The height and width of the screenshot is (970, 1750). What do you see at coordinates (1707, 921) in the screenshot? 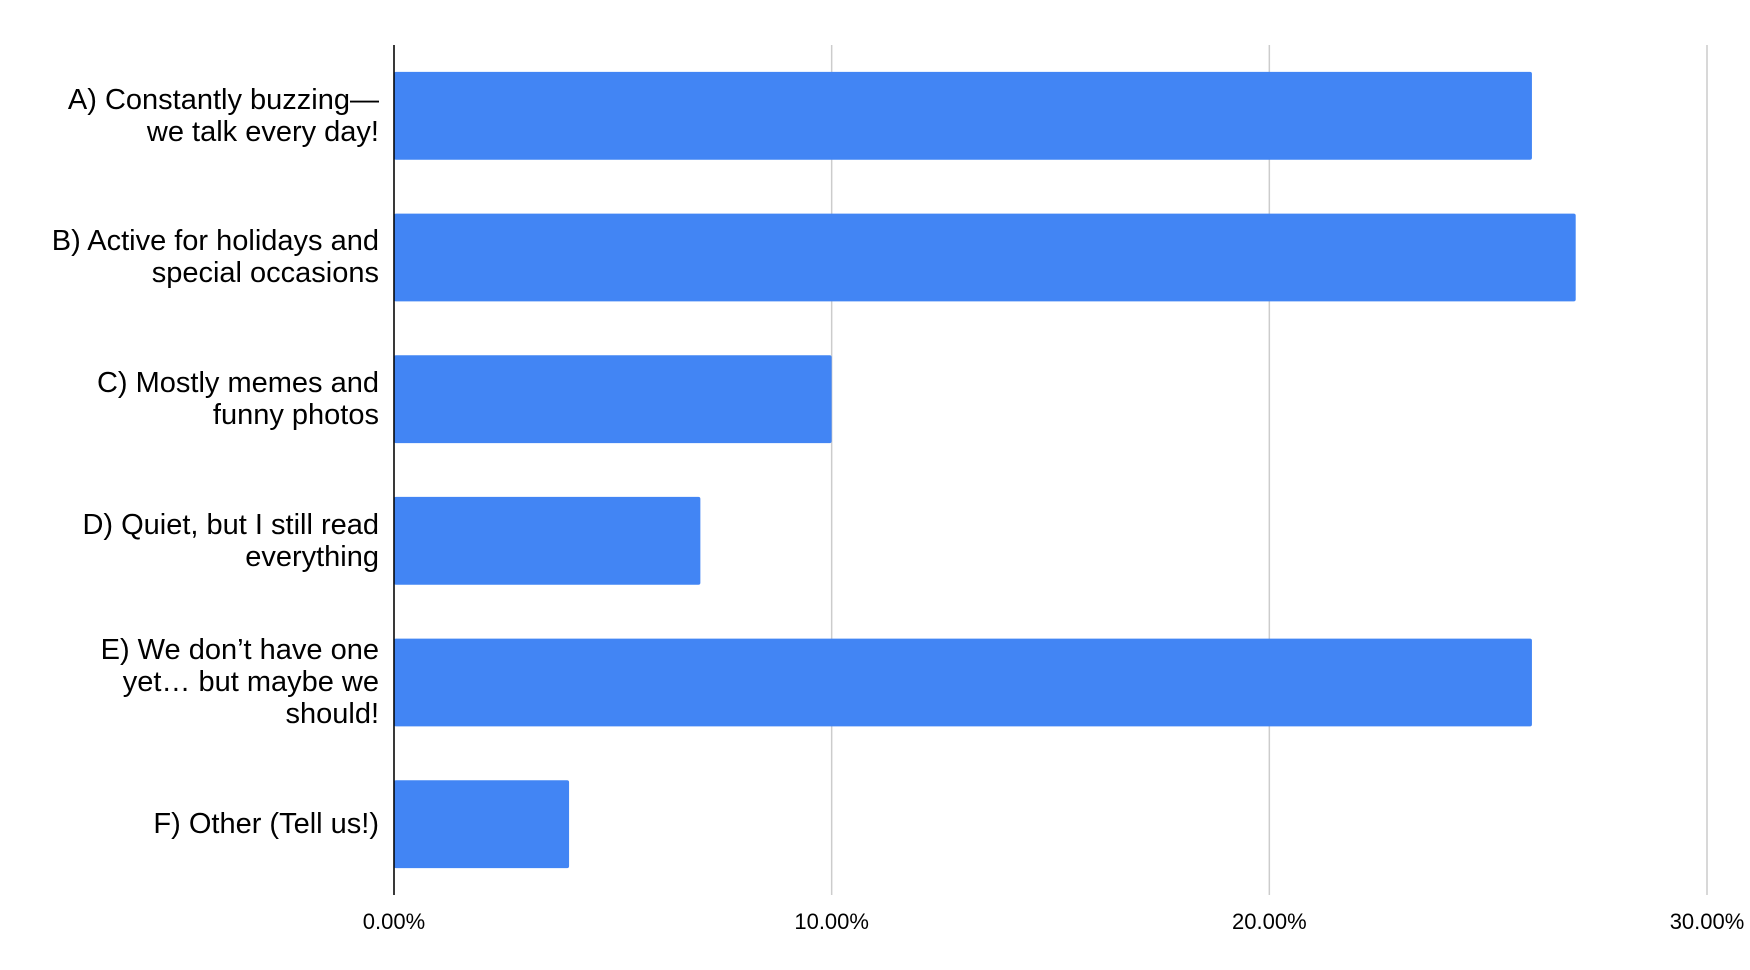
I see `x-tick-label: 30.00%` at bounding box center [1707, 921].